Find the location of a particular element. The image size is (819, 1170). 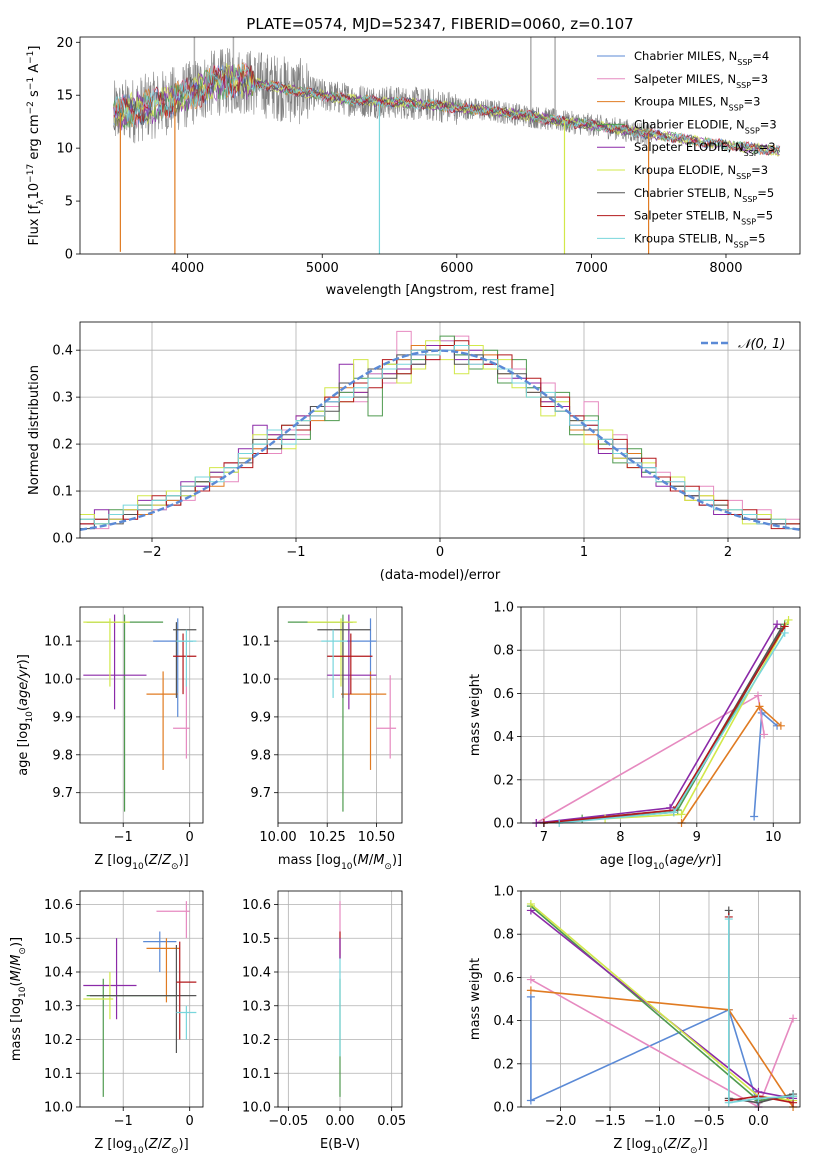

x-tick-label: −1 is located at coordinates (123, 837).